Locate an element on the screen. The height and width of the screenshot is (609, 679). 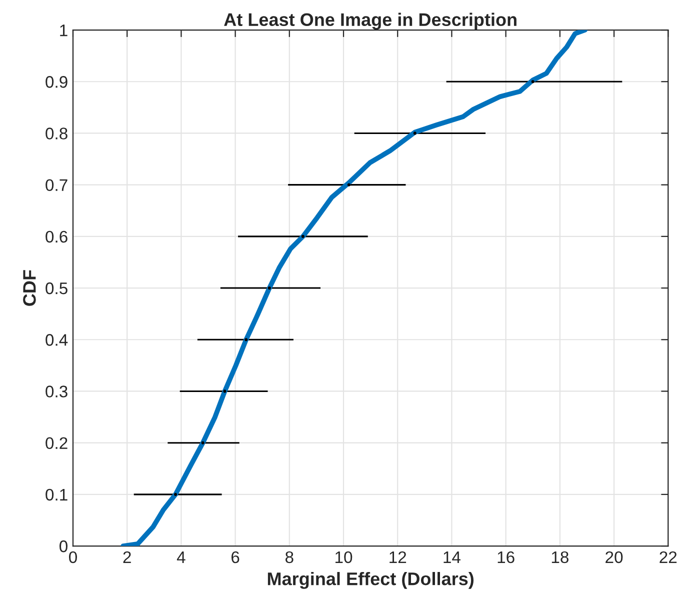
y-tick-label: 0.1 is located at coordinates (57, 494).